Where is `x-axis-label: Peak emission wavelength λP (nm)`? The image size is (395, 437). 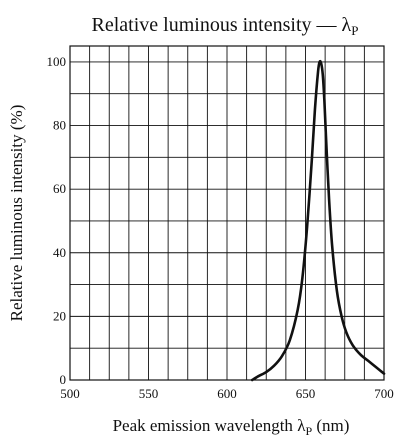 x-axis-label: Peak emission wavelength λP (nm) is located at coordinates (231, 426).